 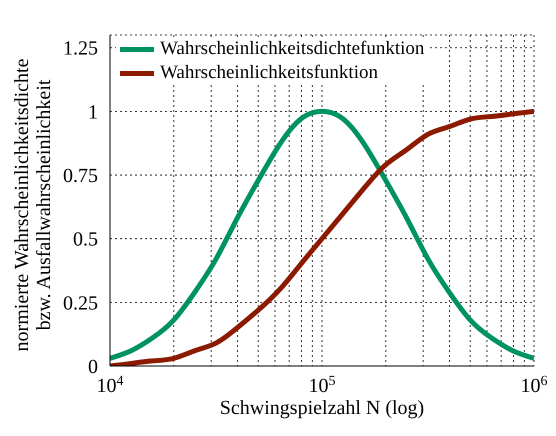 I want to click on x-tick-label: 10$^{6}$, so click(x=534, y=385).